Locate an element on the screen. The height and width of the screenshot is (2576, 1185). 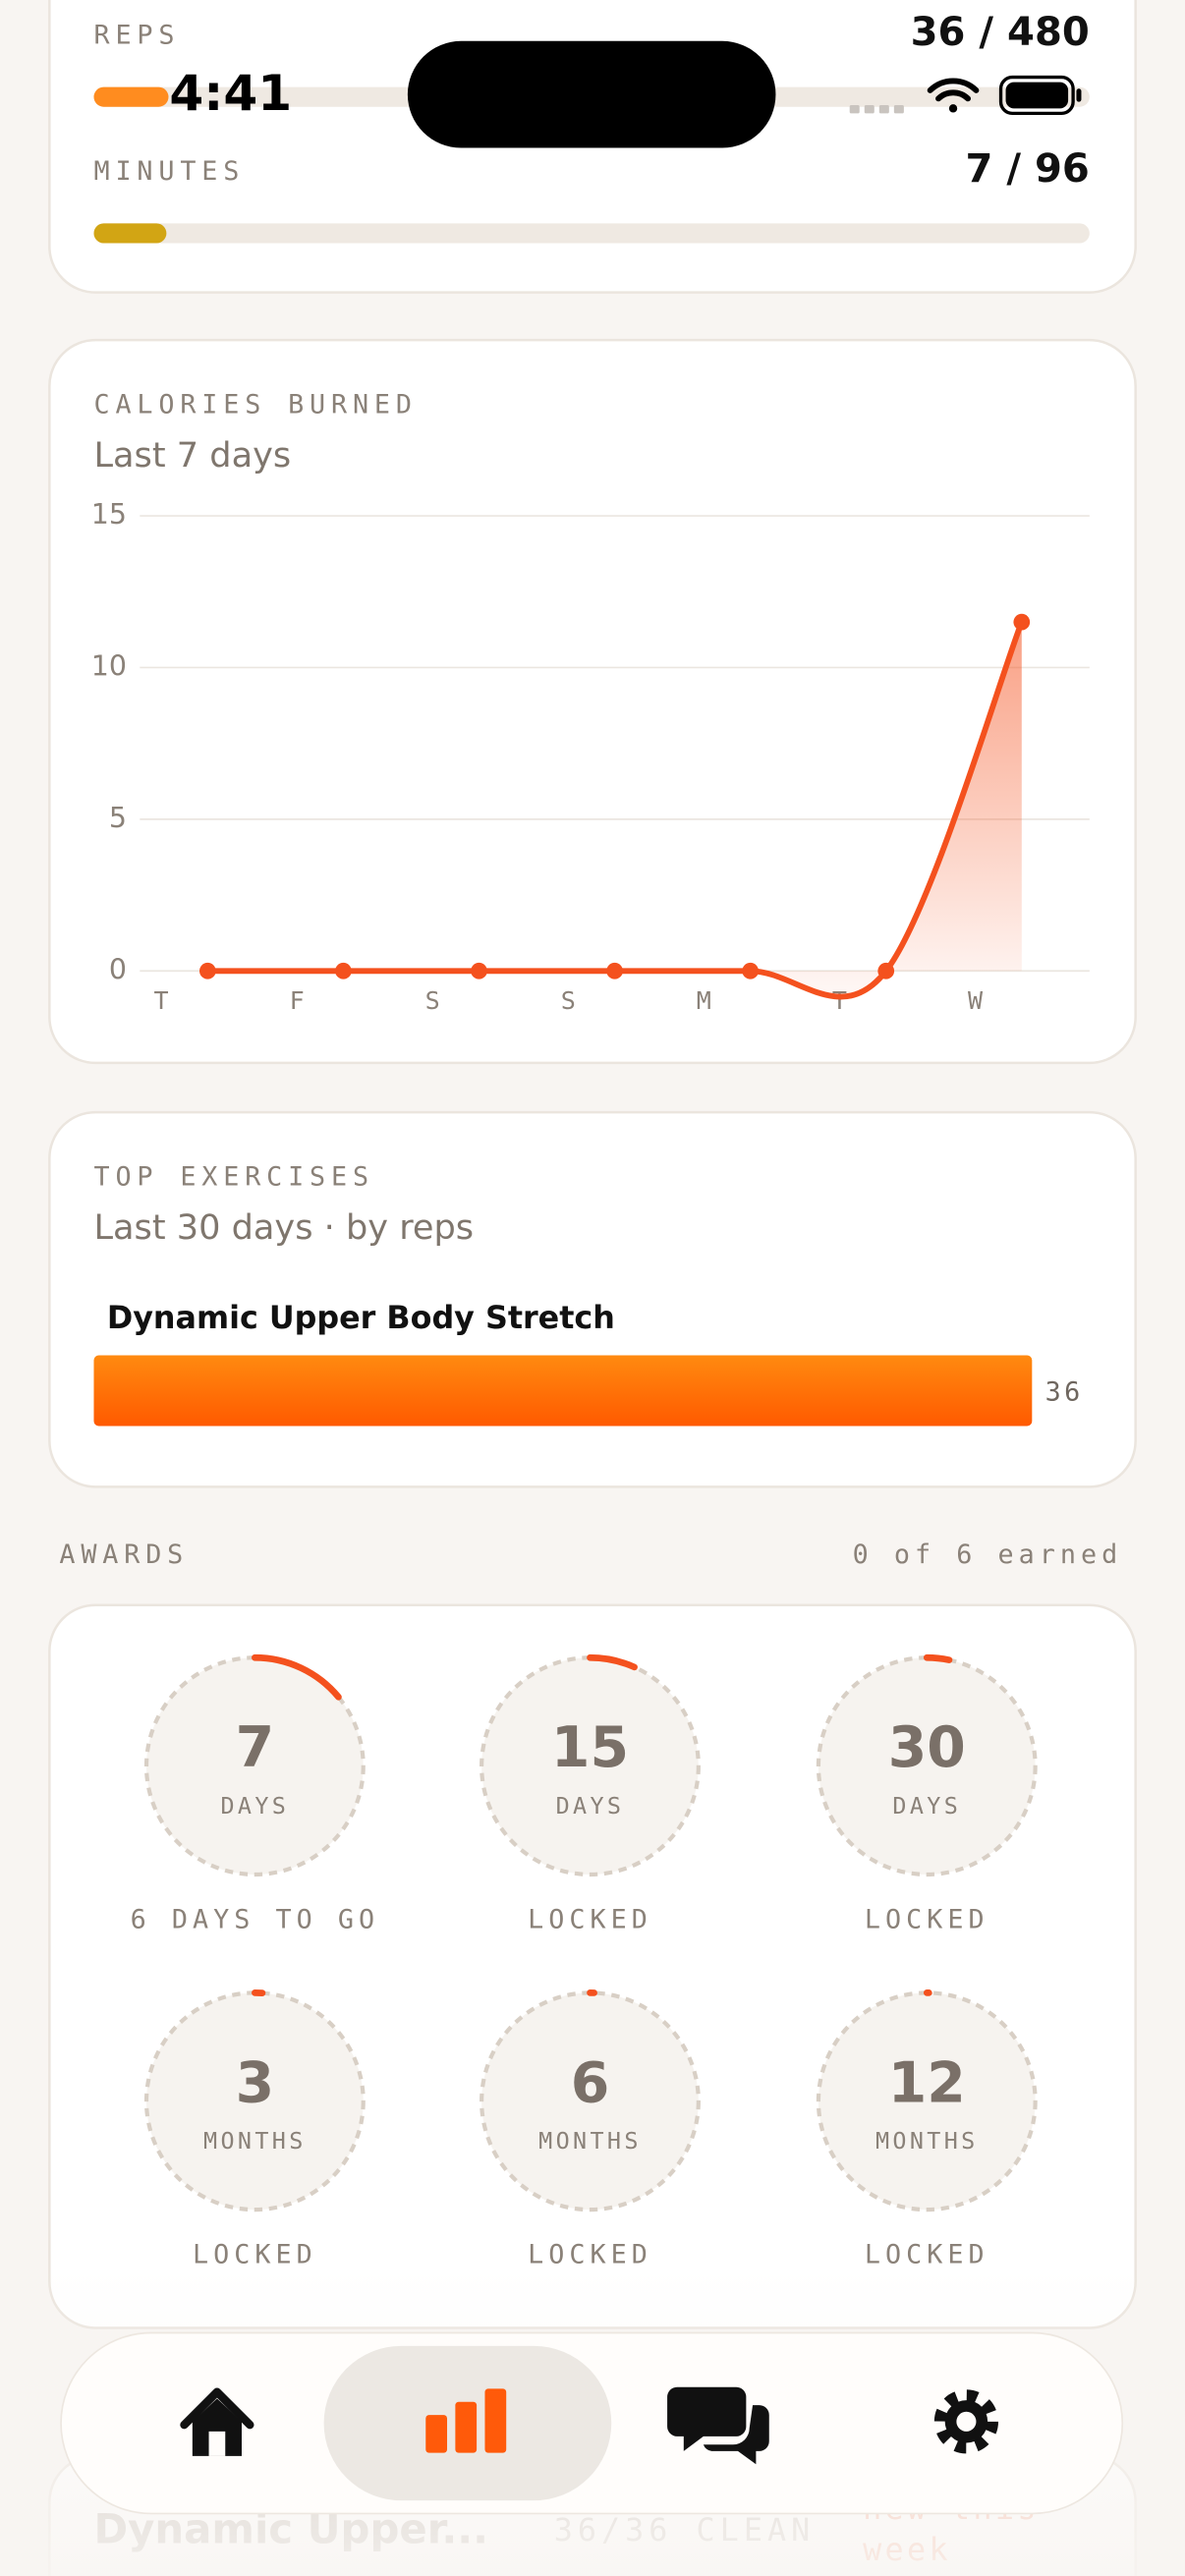
area is located at coordinates (614, 809).